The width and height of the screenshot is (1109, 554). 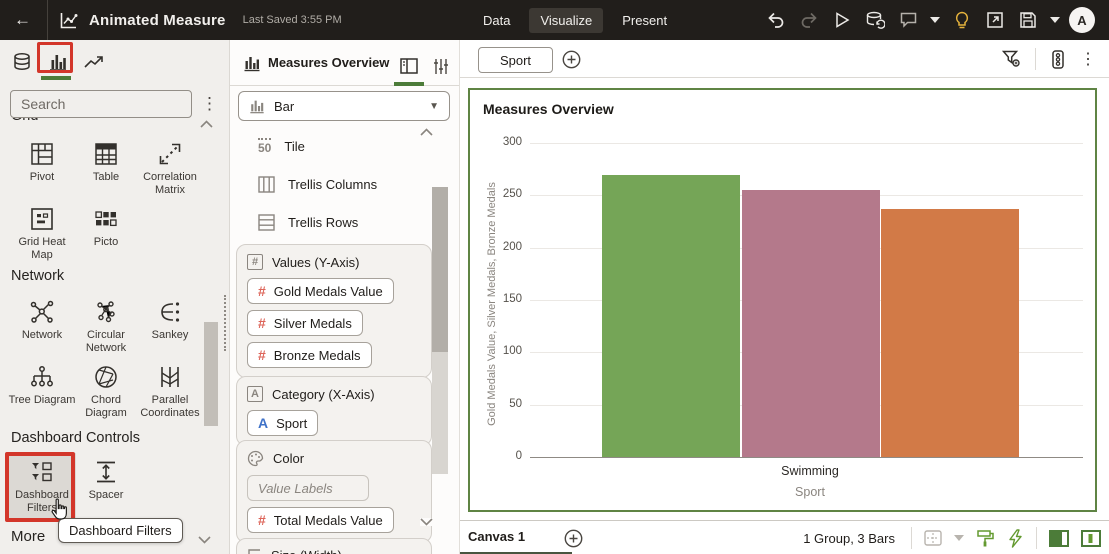 I want to click on drop-target-trellis-rows: Trellis Rows, so click(x=308, y=222).